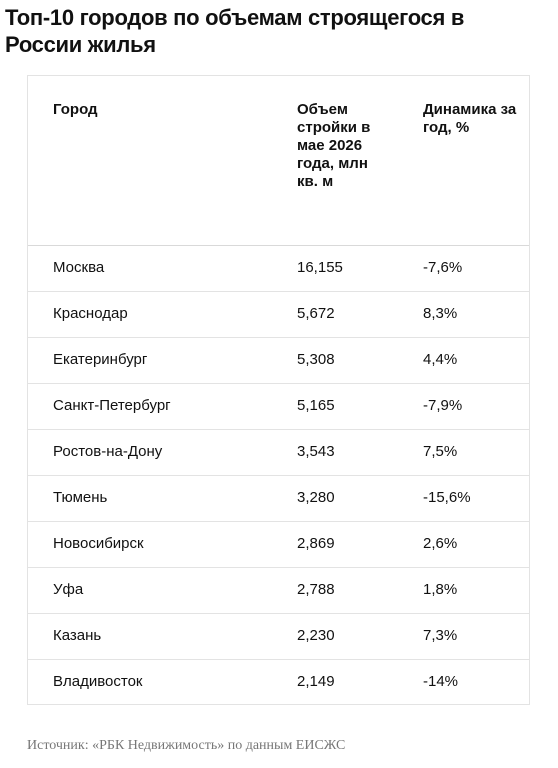 The width and height of the screenshot is (558, 768). What do you see at coordinates (278, 453) in the screenshot?
I see `table-row: Ростов-на-Дону 3,543 7,5%` at bounding box center [278, 453].